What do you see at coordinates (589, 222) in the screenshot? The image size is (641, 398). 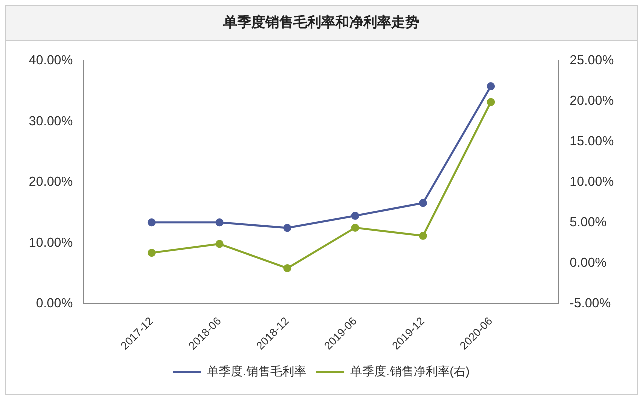 I see `y2-tick-label: 5.00%` at bounding box center [589, 222].